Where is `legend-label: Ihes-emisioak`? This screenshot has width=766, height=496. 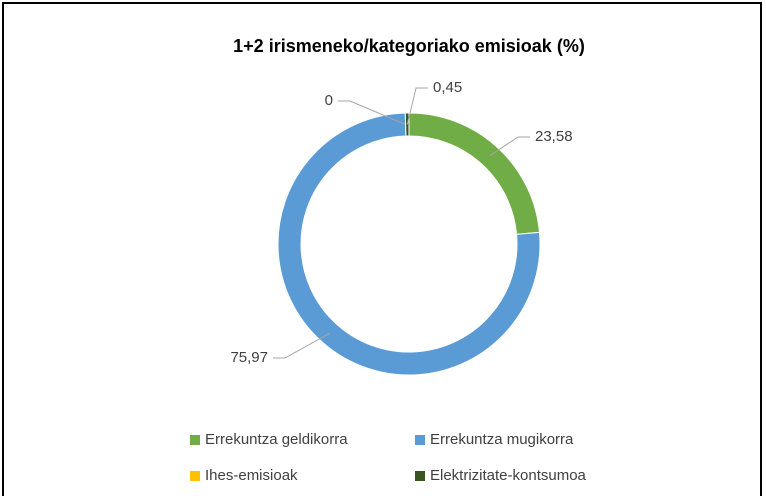
legend-label: Ihes-emisioak is located at coordinates (251, 475).